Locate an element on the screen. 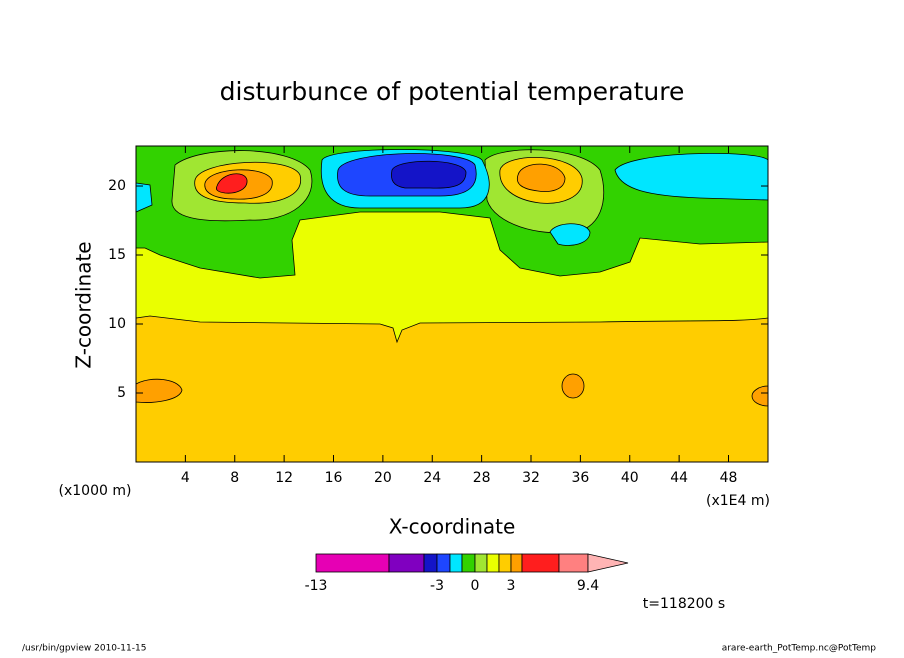  x-tick-label: 20 is located at coordinates (383, 478).